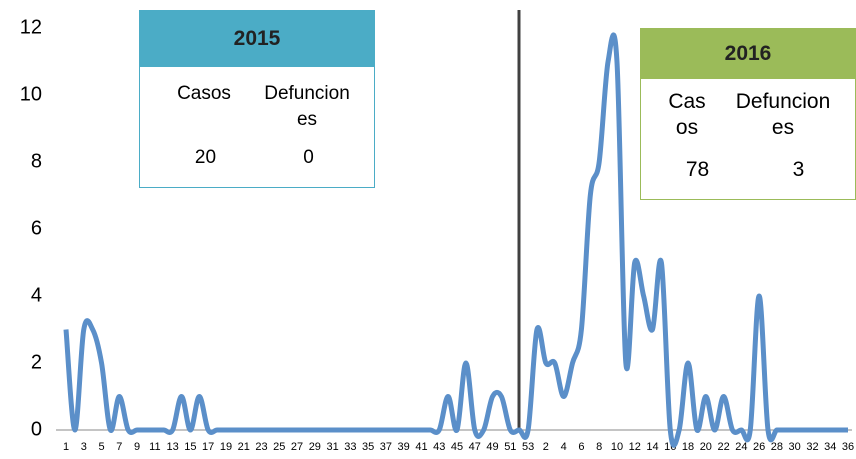 Image resolution: width=856 pixels, height=459 pixels. Describe the element at coordinates (404, 447) in the screenshot. I see `x-tick-label: 39` at that location.